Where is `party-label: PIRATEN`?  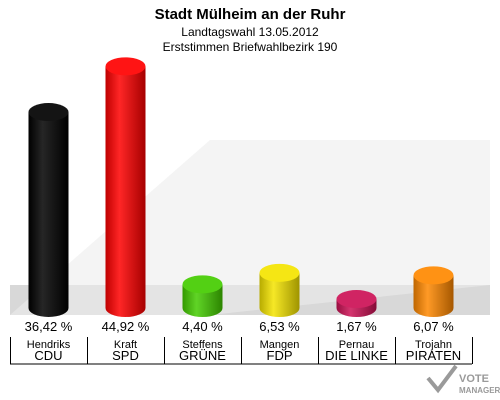 party-label: PIRATEN is located at coordinates (433, 355).